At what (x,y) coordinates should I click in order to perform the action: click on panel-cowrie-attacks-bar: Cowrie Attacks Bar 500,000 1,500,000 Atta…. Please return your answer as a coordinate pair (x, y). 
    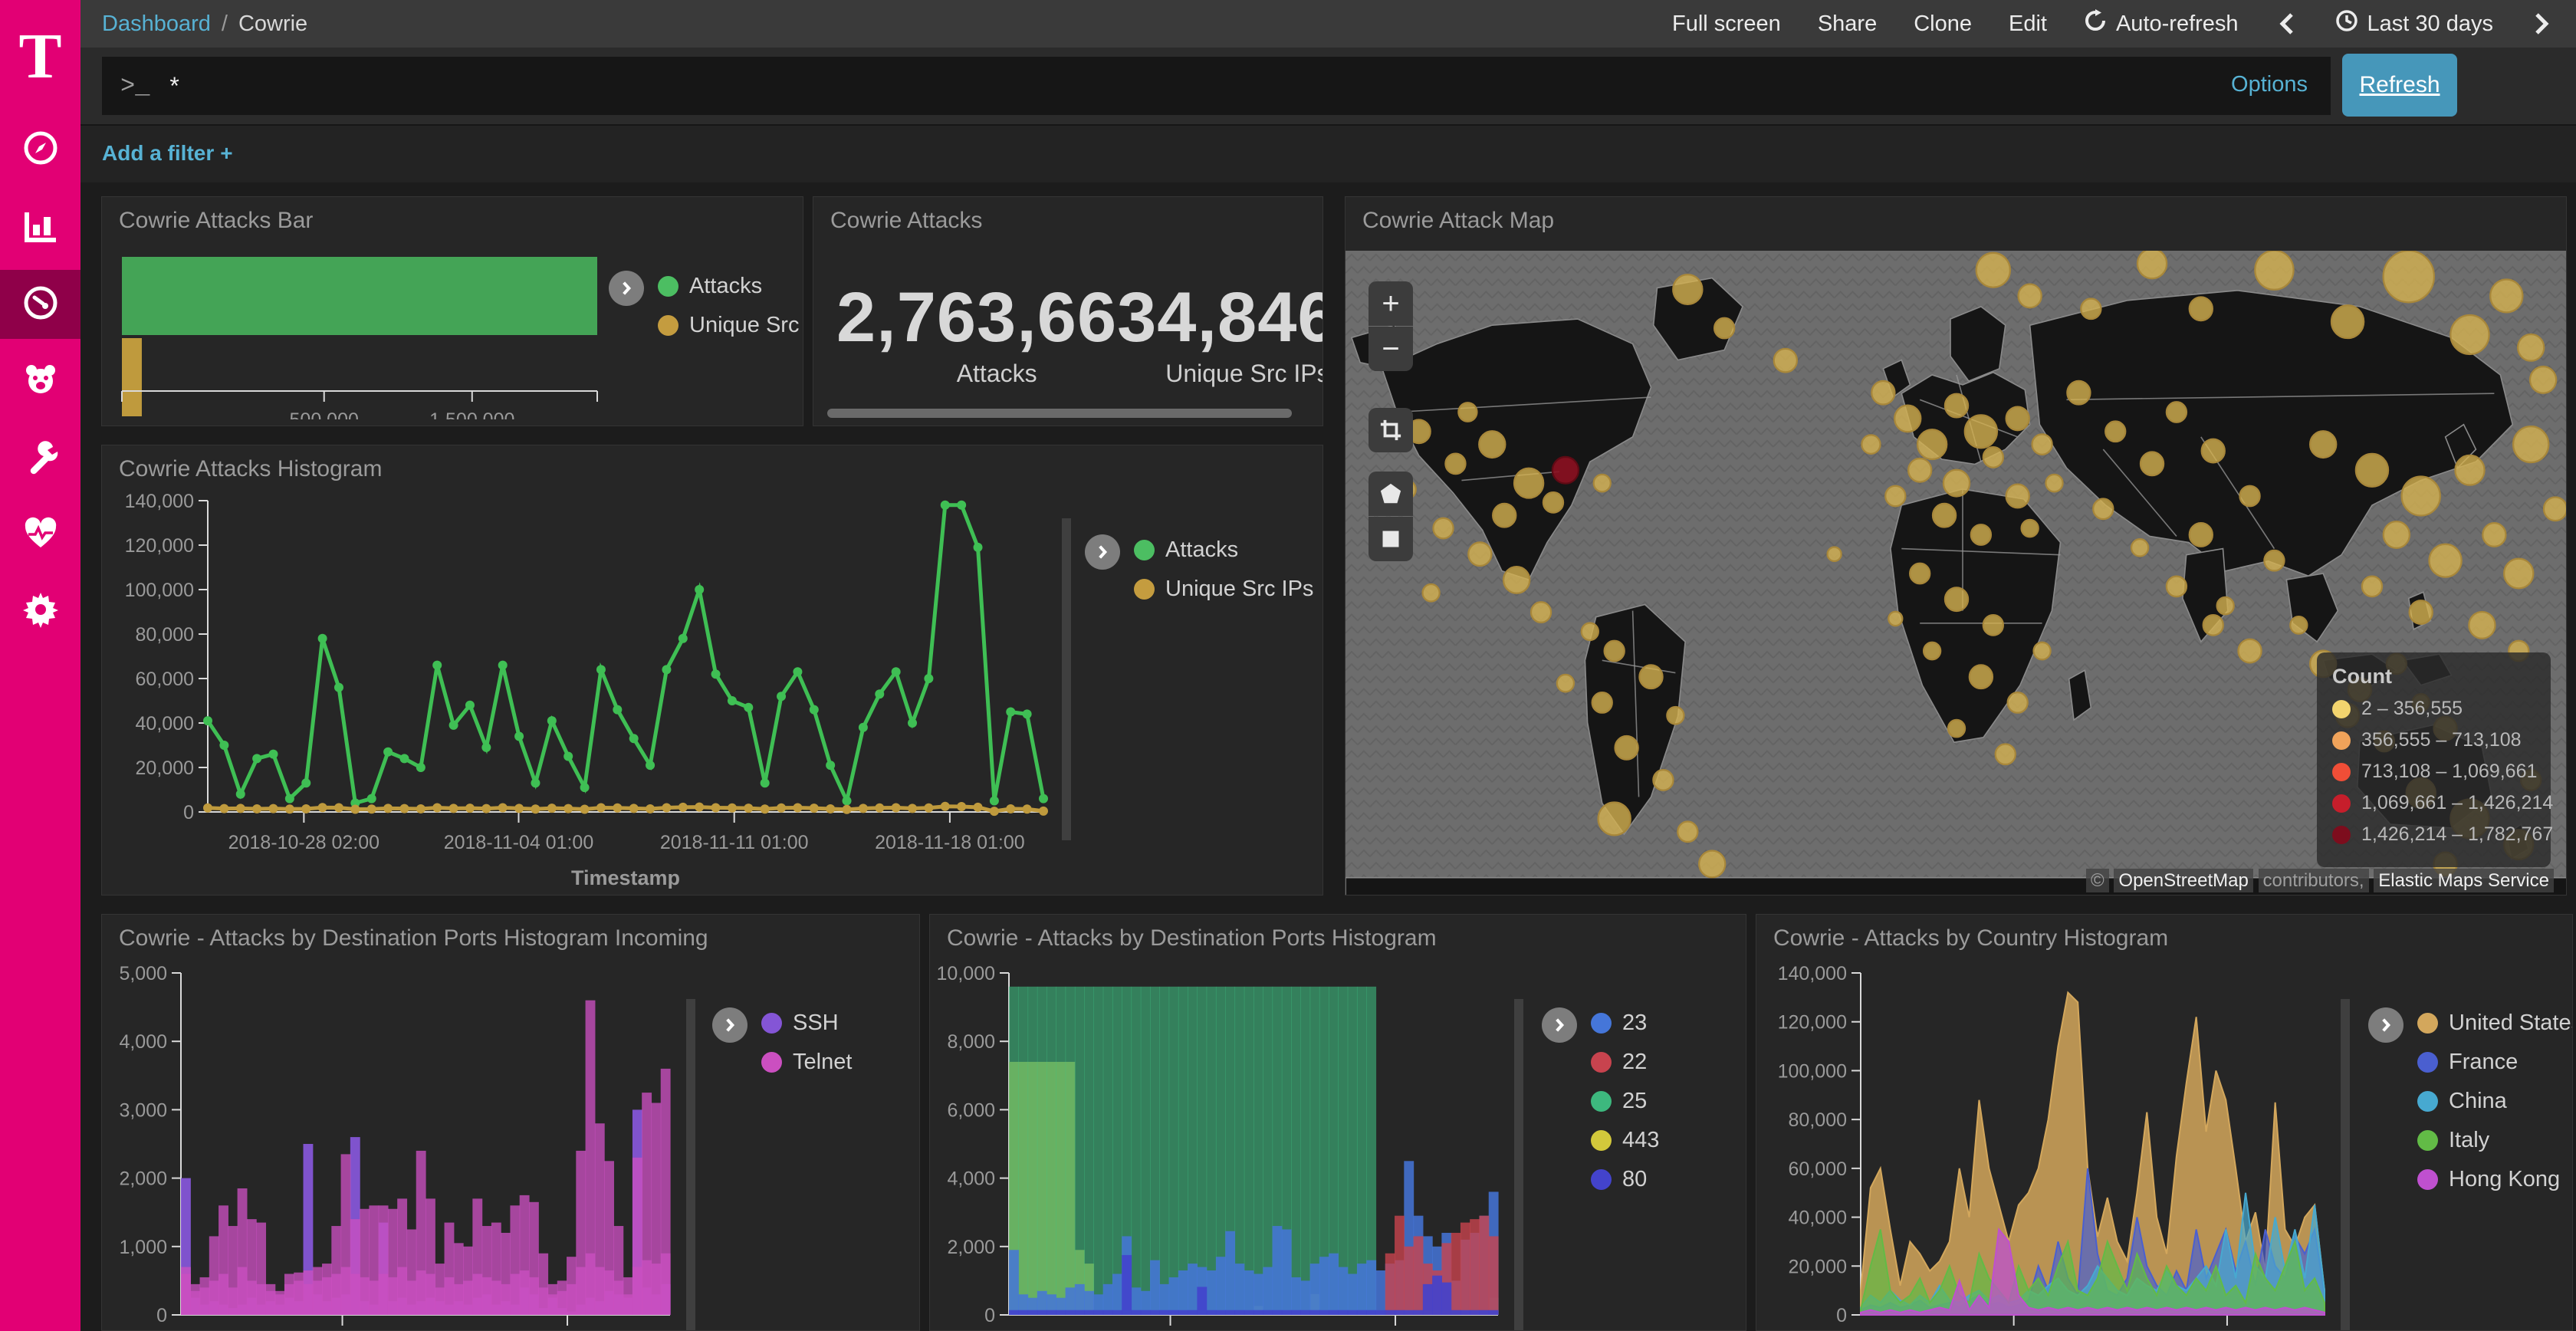
    Looking at the image, I should click on (452, 311).